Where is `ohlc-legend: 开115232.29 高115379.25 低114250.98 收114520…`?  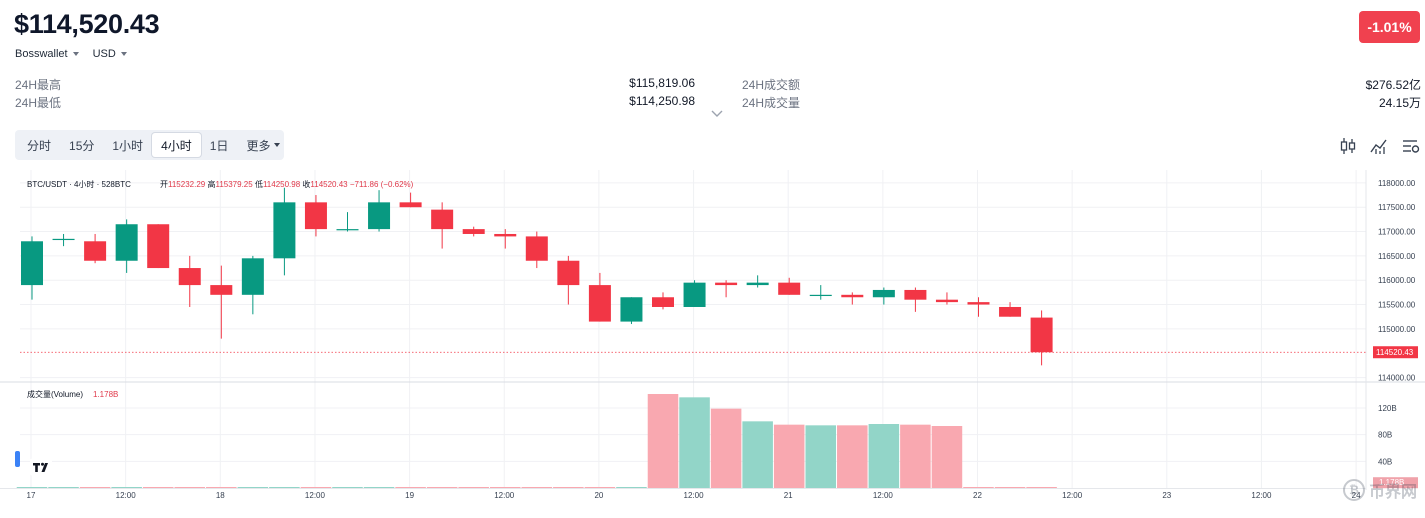
ohlc-legend: 开115232.29 高115379.25 低114250.98 收114520… is located at coordinates (287, 184).